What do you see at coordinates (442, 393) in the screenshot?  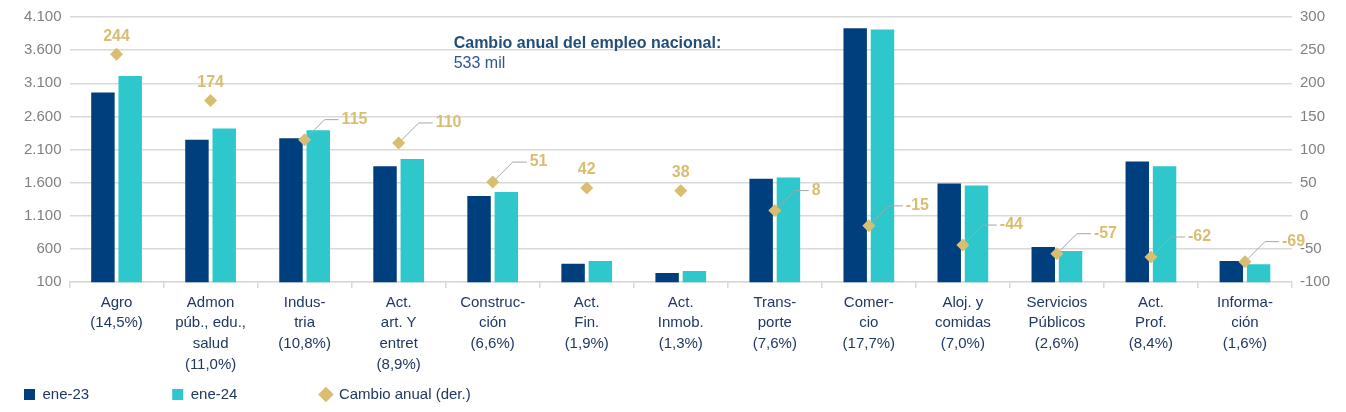 I see `legend-label: Cambio anual (der.)` at bounding box center [442, 393].